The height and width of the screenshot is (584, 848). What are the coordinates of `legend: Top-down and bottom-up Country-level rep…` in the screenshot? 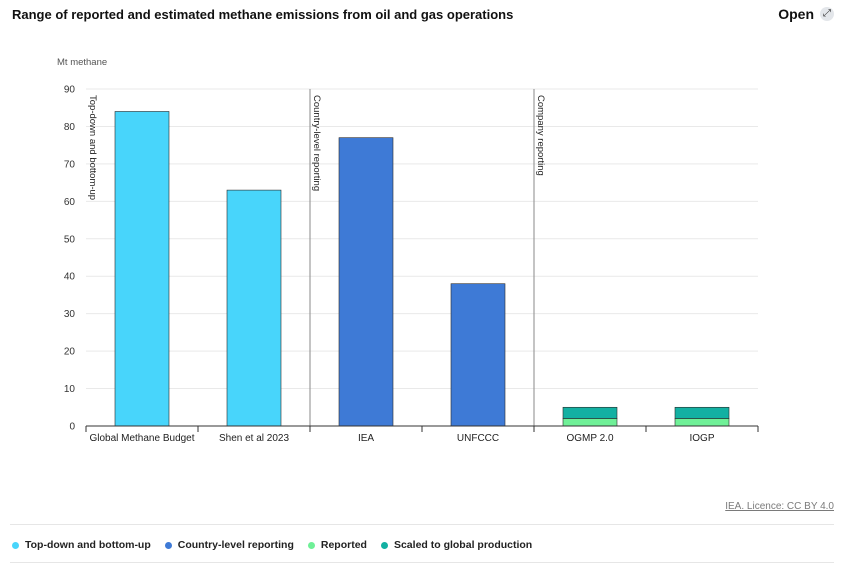 It's located at (272, 545).